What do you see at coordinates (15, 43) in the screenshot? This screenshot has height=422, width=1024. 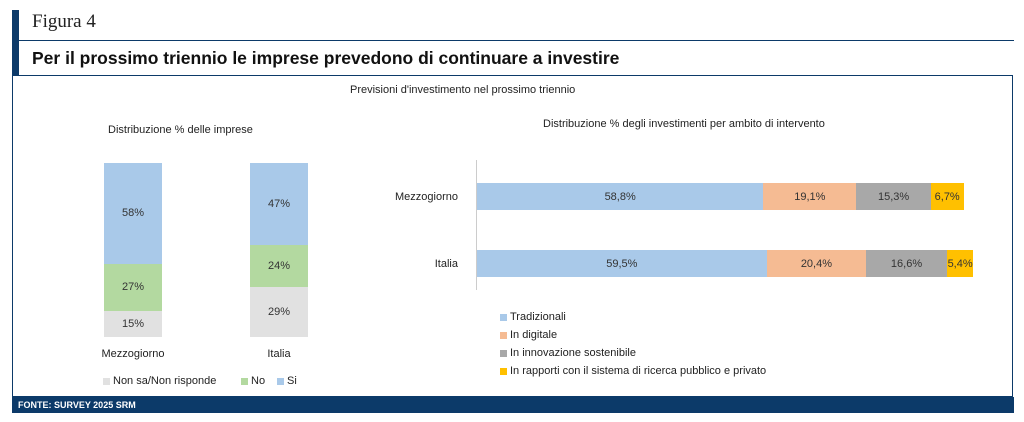 I see `accent-bar` at bounding box center [15, 43].